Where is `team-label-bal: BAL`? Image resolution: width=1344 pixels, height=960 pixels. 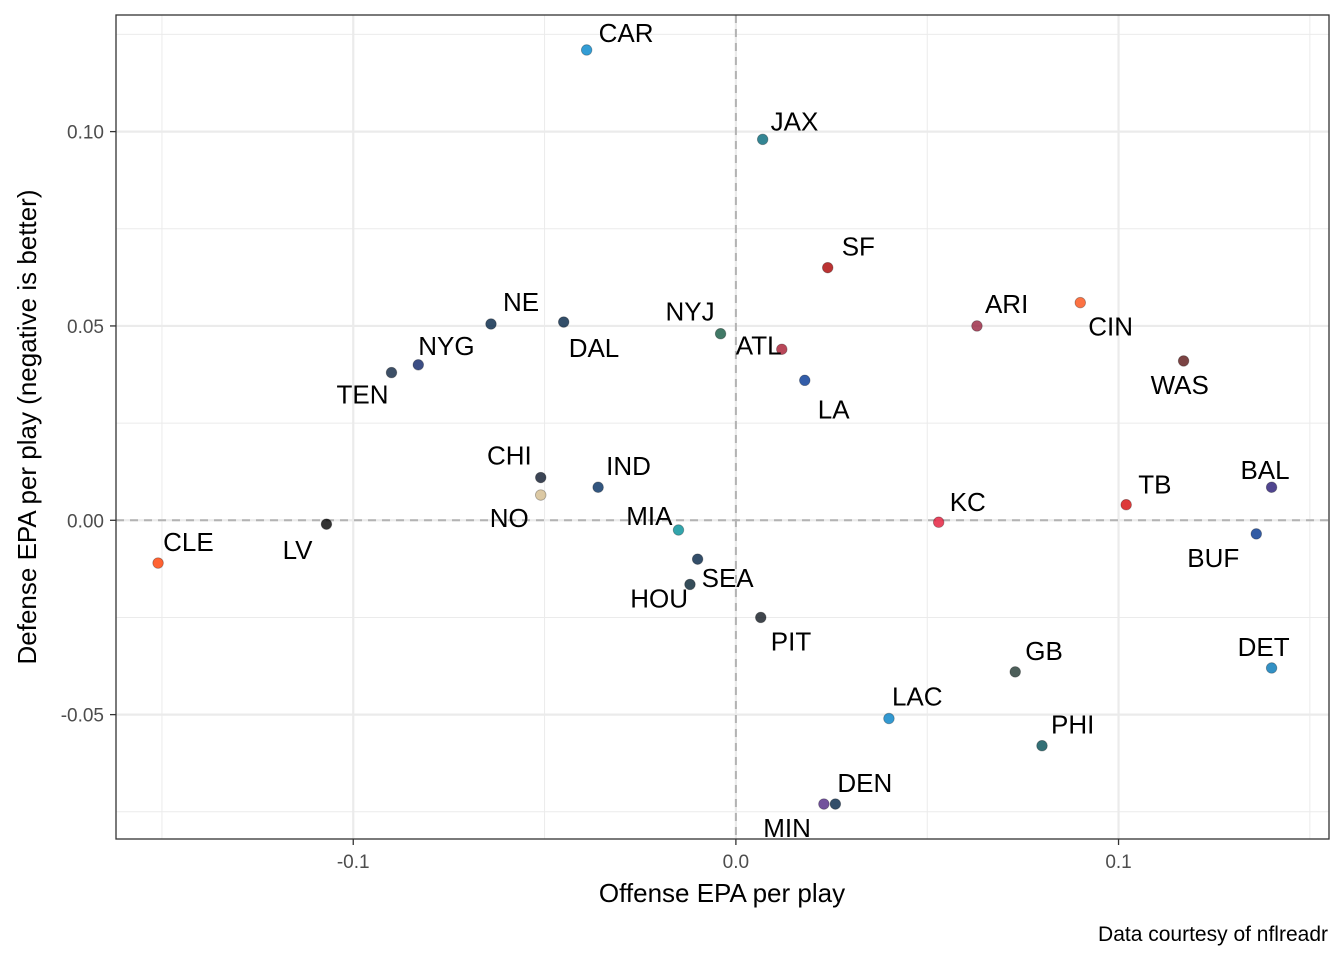 team-label-bal: BAL is located at coordinates (1264, 470).